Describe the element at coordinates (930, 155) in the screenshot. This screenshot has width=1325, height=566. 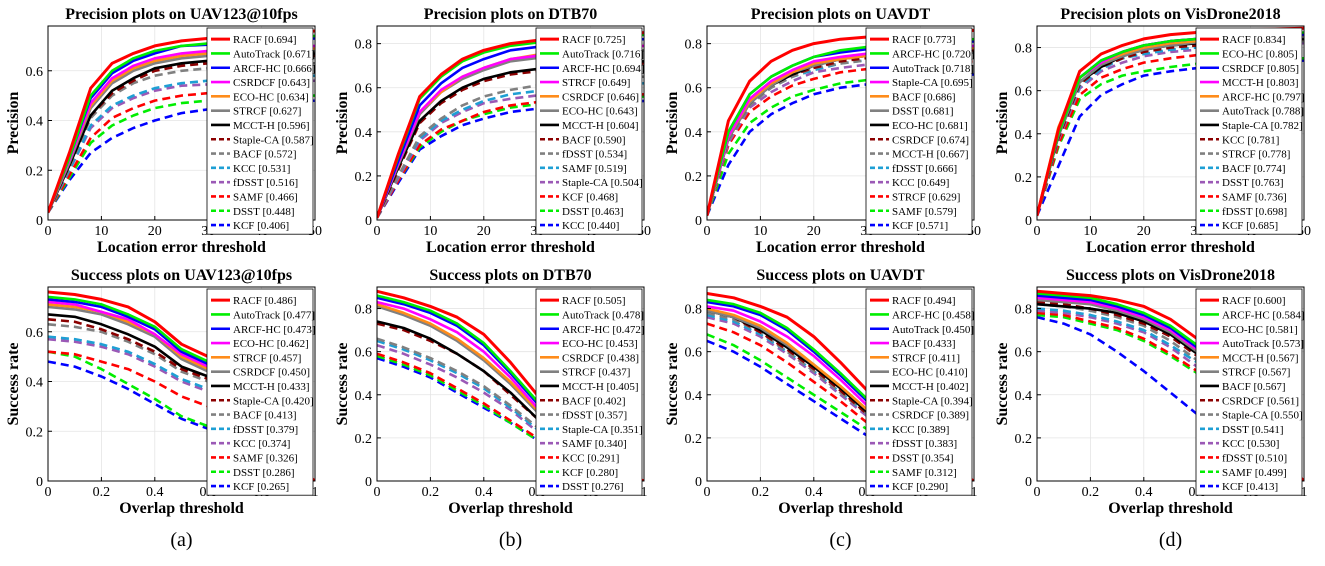
I see `legend-label-mcct-h: MCCT-H [0.667]` at that location.